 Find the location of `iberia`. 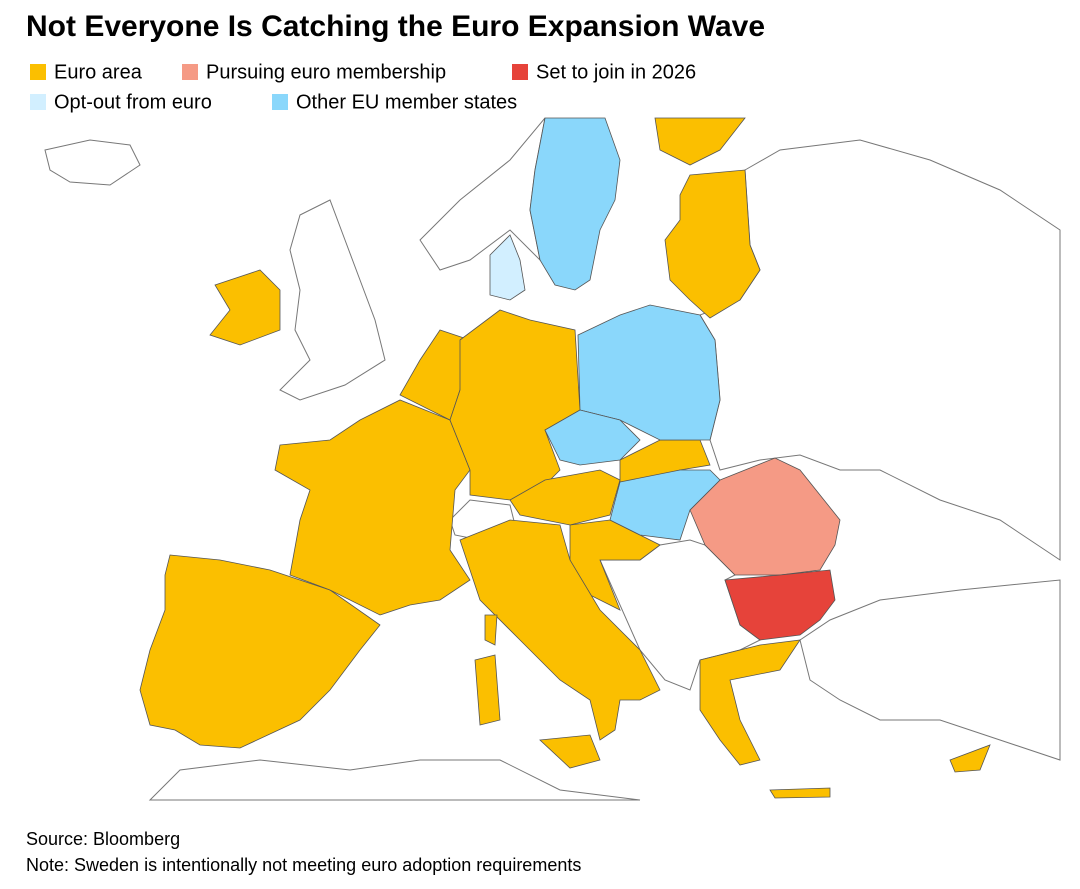

iberia is located at coordinates (260, 651).